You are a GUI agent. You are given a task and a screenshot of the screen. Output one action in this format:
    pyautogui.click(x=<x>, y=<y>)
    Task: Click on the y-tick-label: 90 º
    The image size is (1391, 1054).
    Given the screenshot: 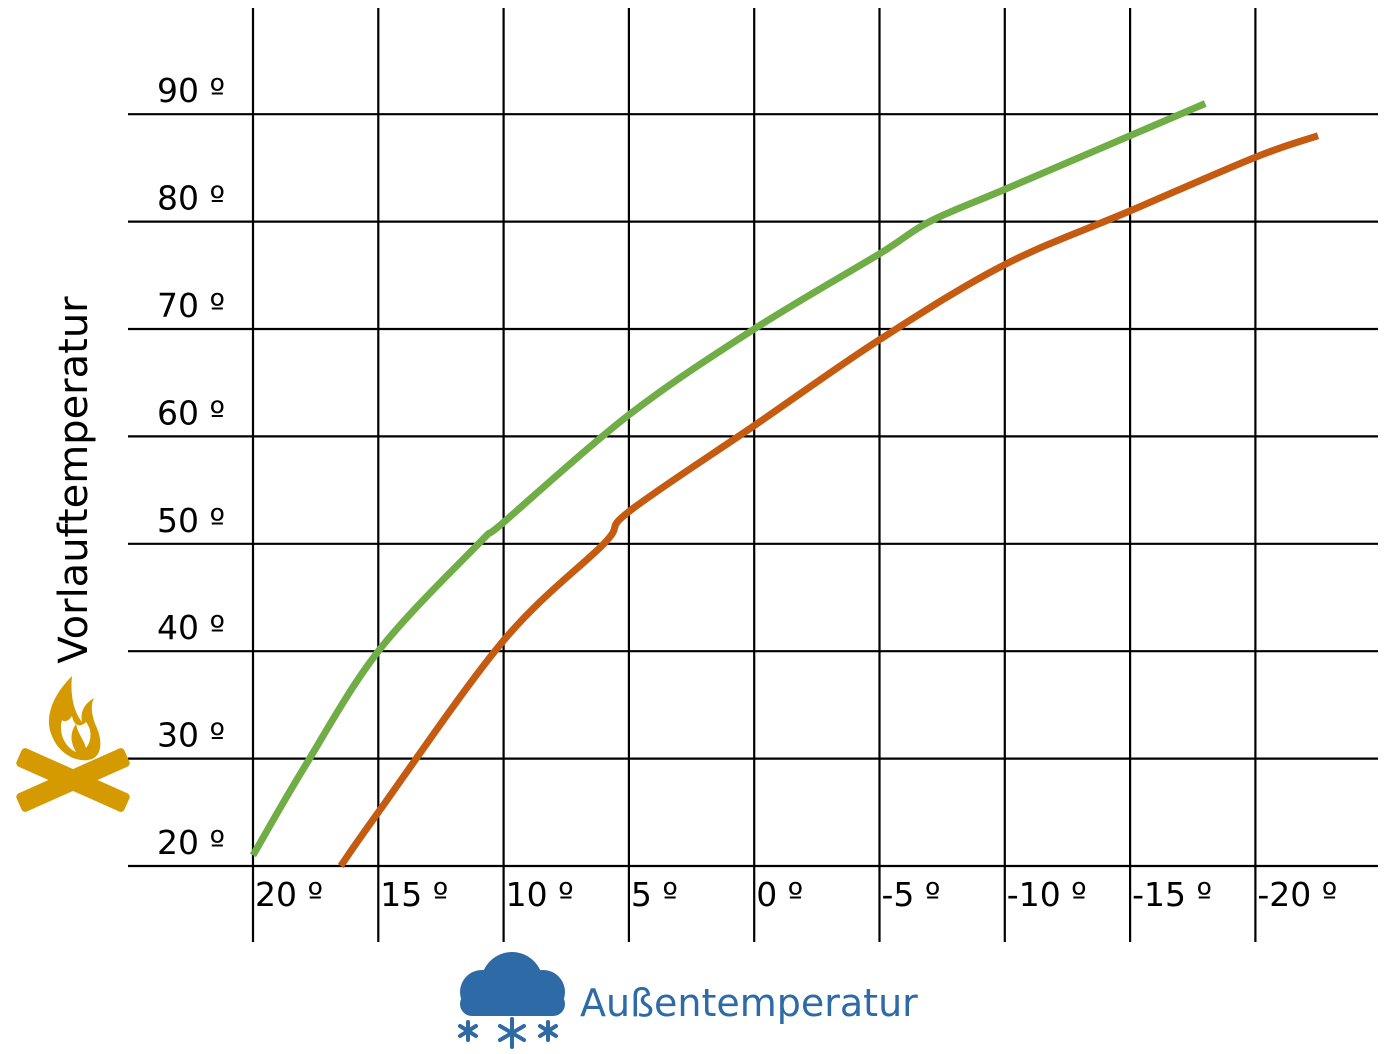 What is the action you would take?
    pyautogui.click(x=191, y=90)
    